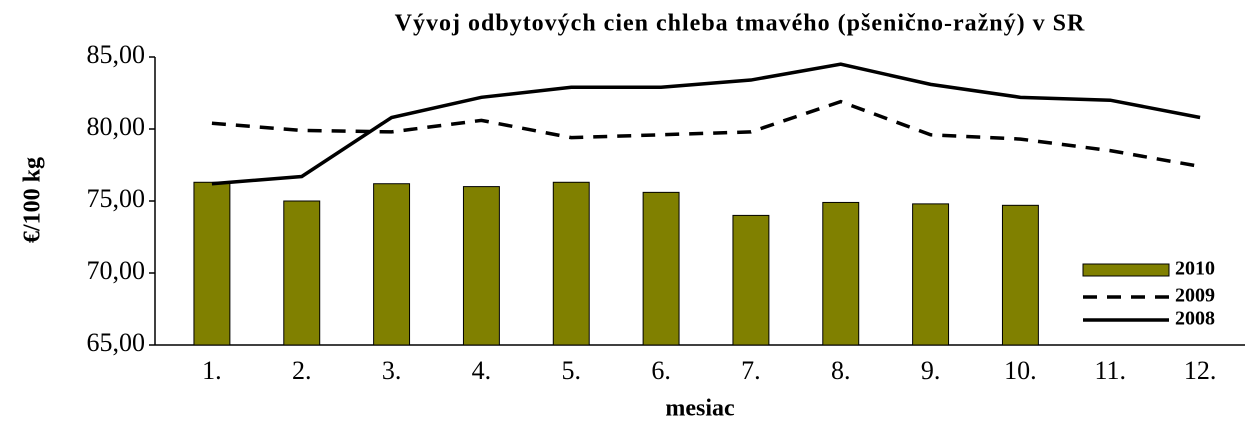  What do you see at coordinates (392, 370) in the screenshot?
I see `x-tick-label: 3.` at bounding box center [392, 370].